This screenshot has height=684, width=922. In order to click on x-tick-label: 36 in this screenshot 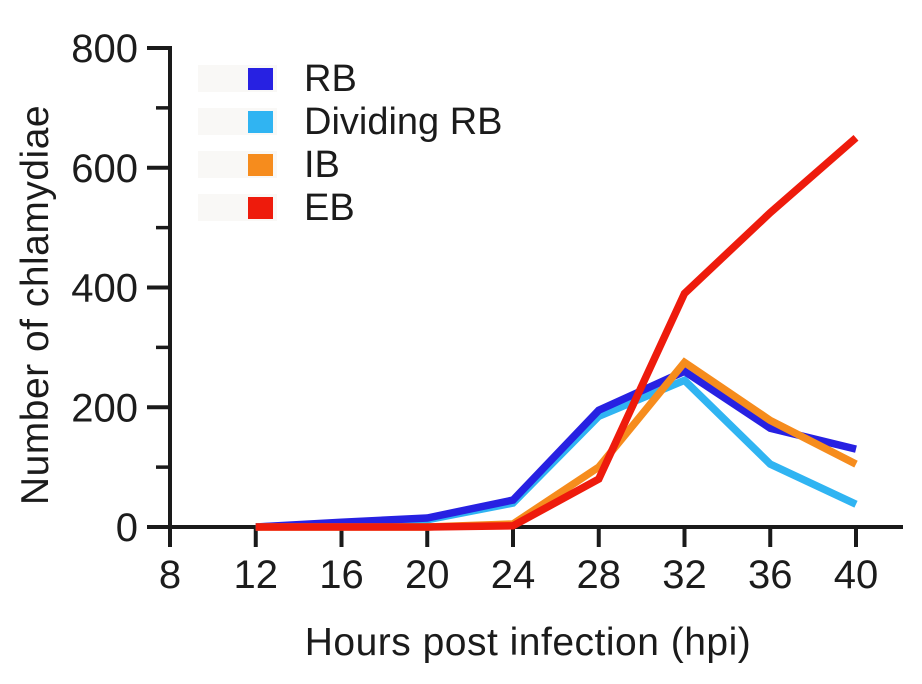, I will do `click(770, 575)`.